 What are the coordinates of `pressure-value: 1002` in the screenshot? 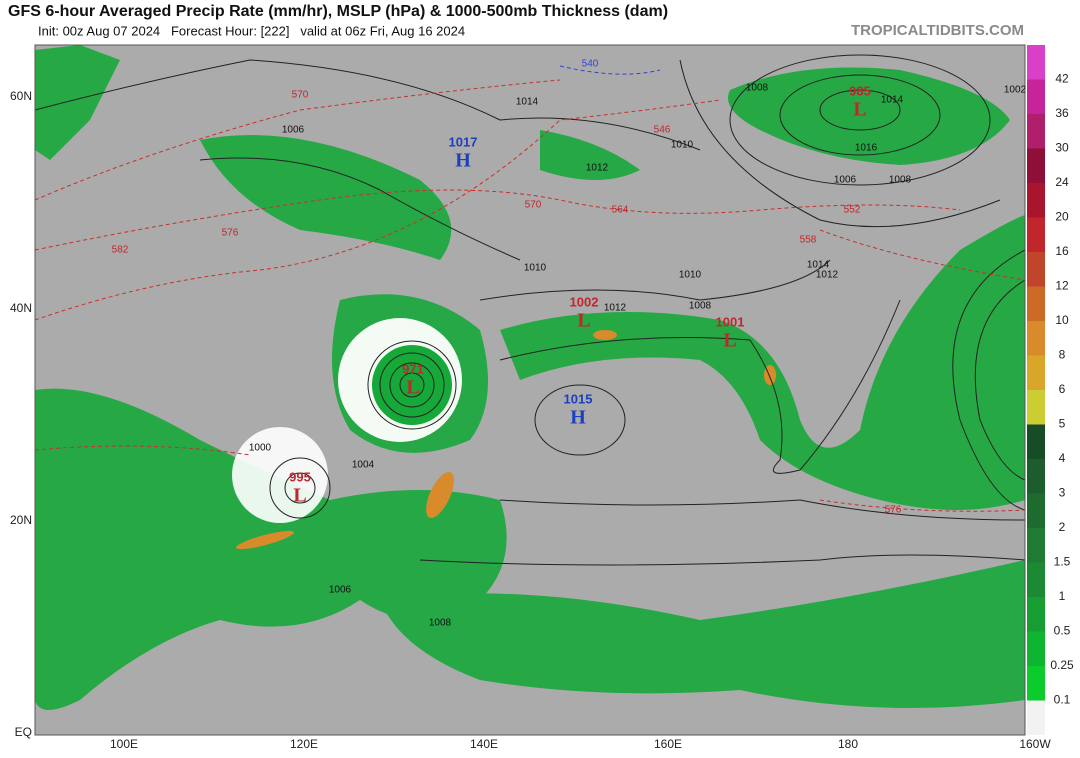 It's located at (584, 301).